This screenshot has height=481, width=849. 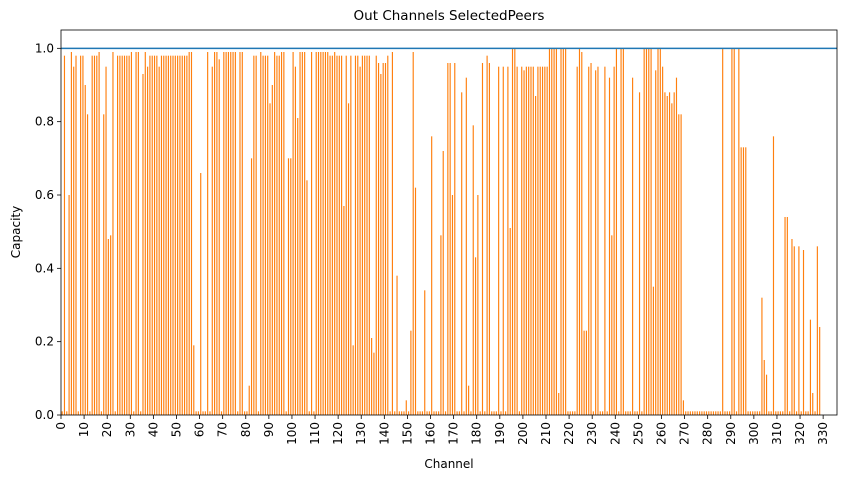 I want to click on y-tick-label: 0.8, so click(x=44, y=122).